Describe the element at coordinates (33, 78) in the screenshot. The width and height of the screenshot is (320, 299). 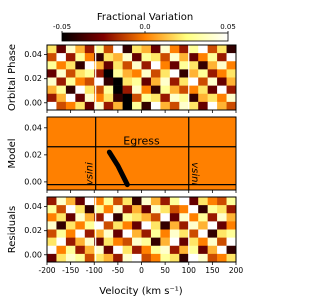
I see `y-tick-label: 0.02` at that location.